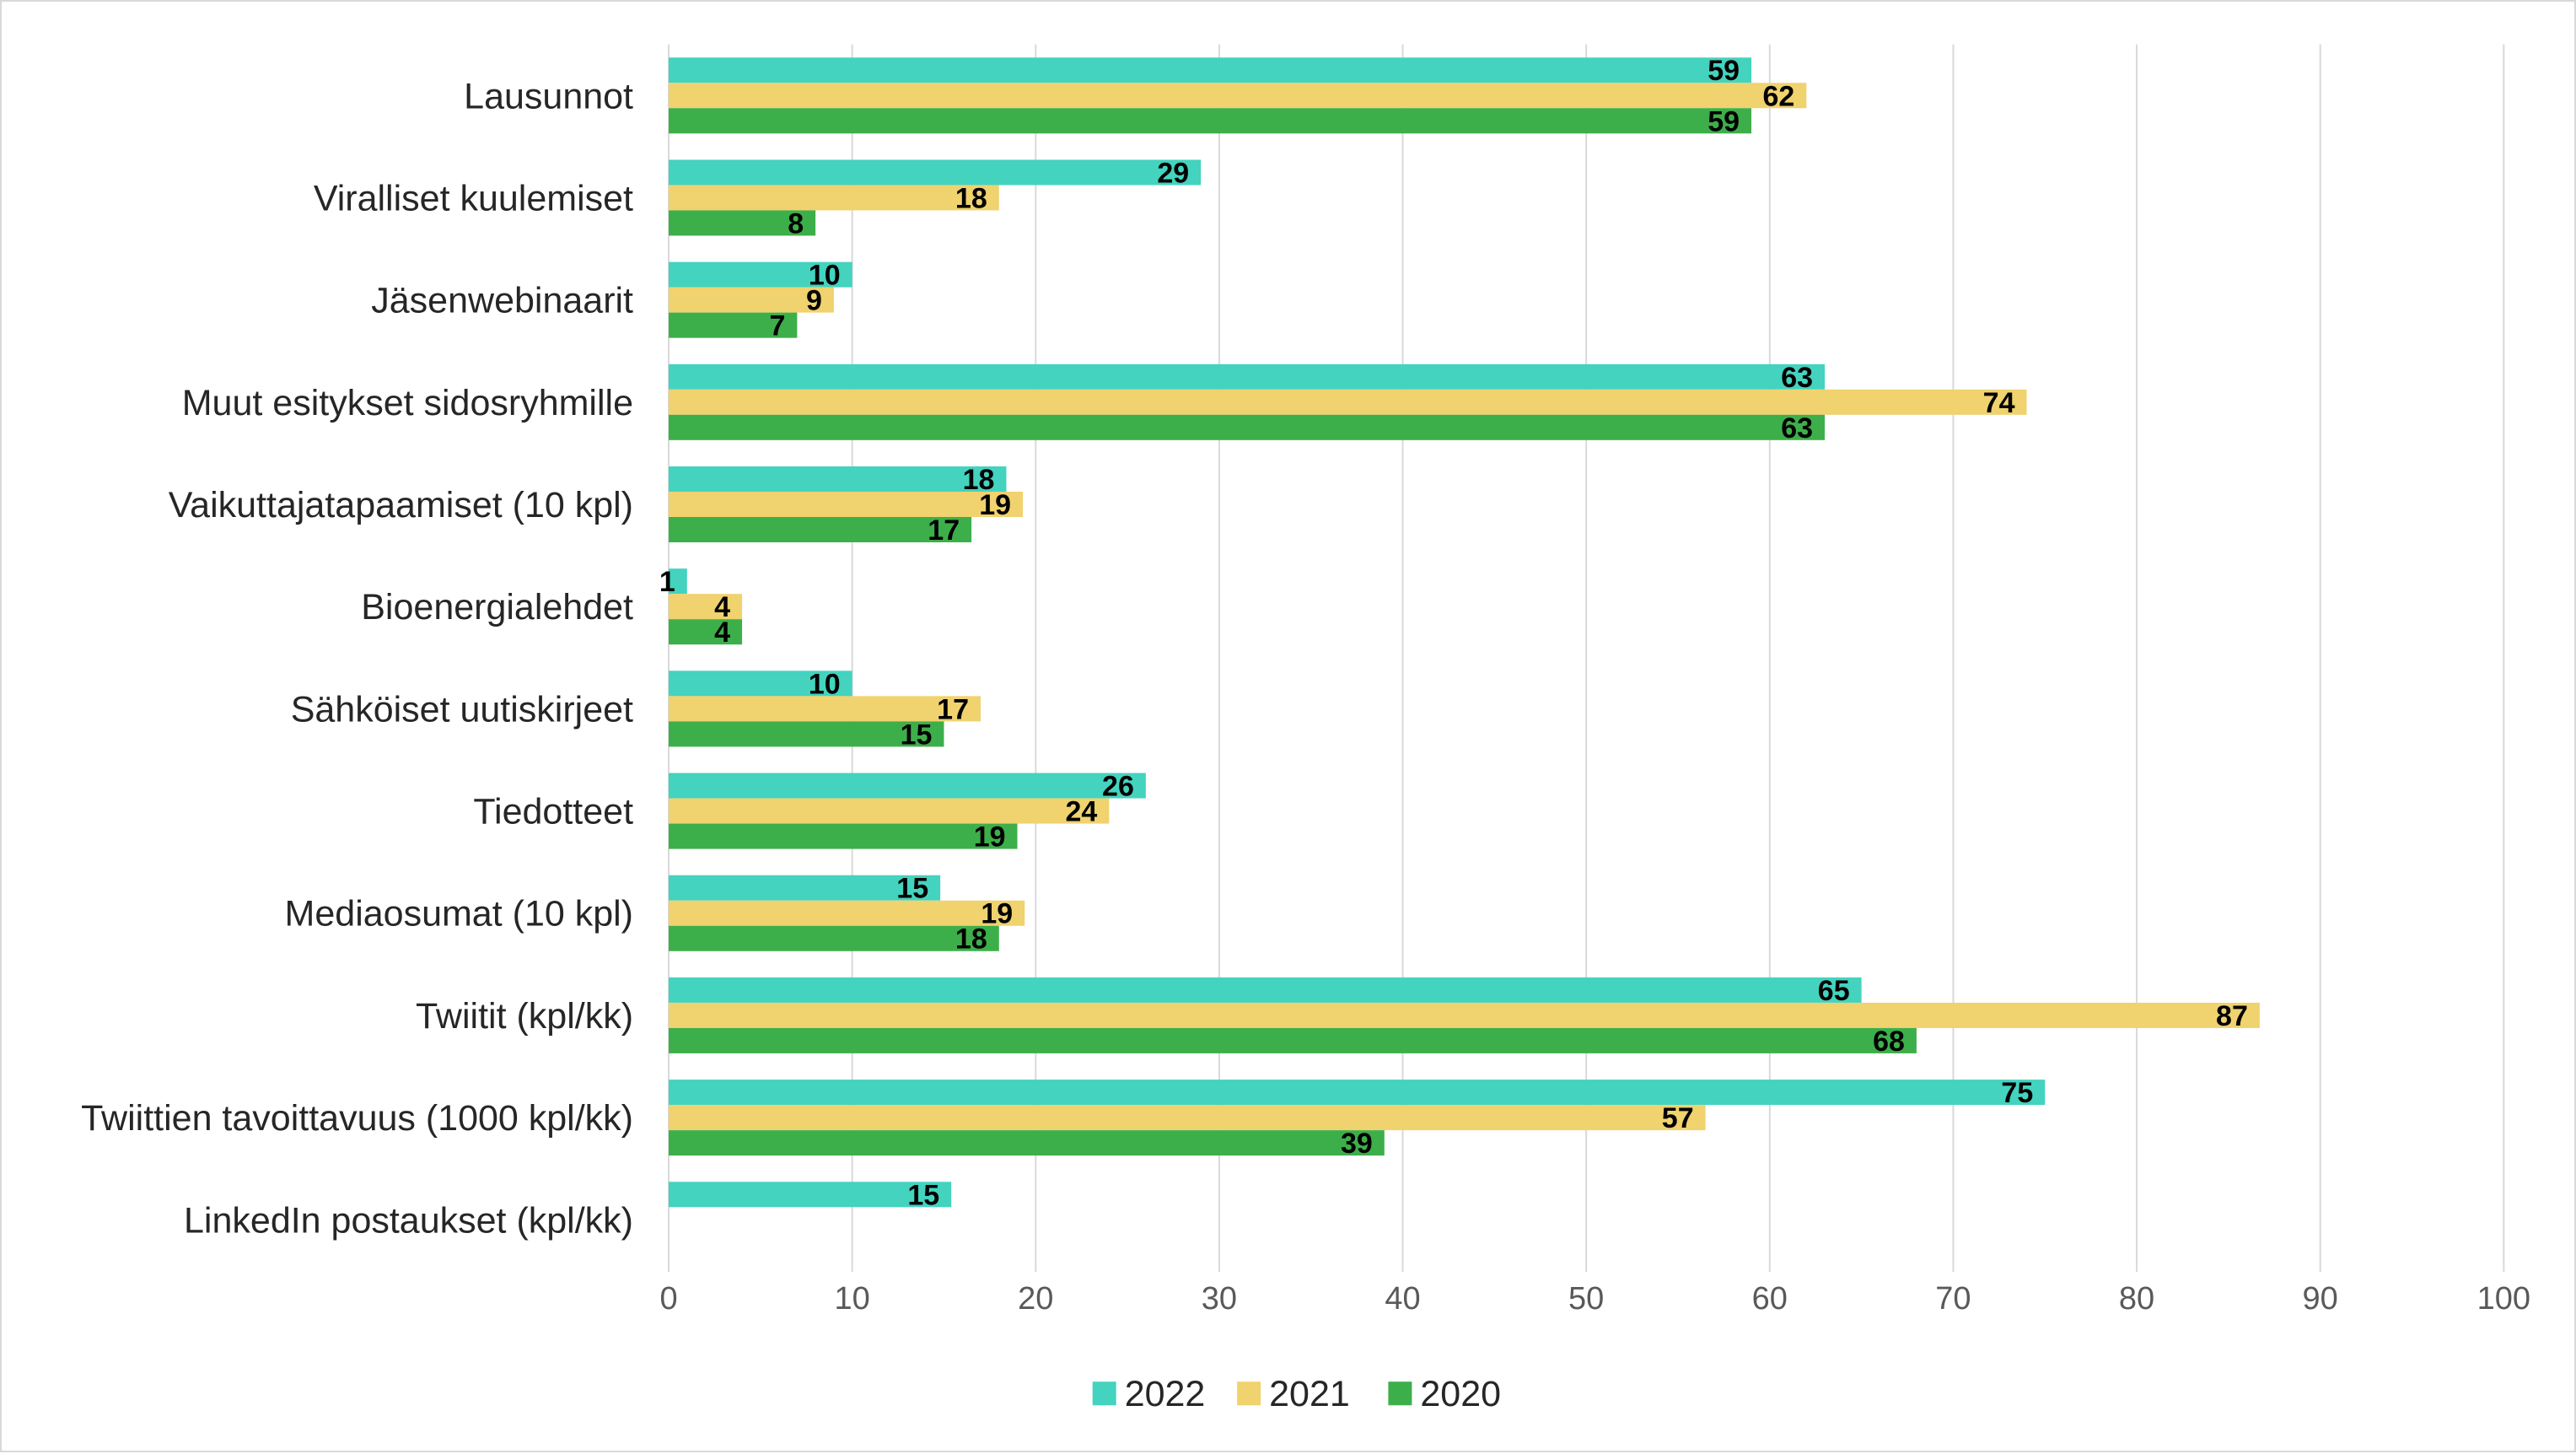  What do you see at coordinates (1357, 1144) in the screenshot?
I see `data-label: 39` at bounding box center [1357, 1144].